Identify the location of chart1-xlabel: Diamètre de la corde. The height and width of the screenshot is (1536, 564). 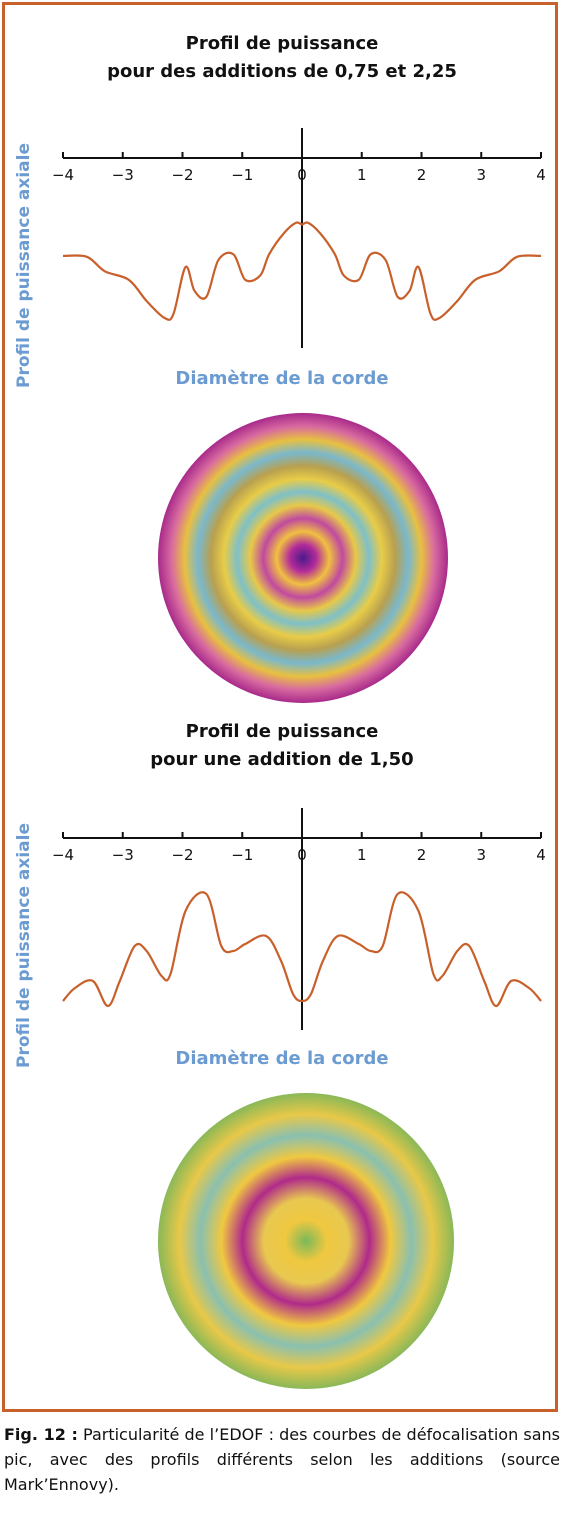
(282, 378).